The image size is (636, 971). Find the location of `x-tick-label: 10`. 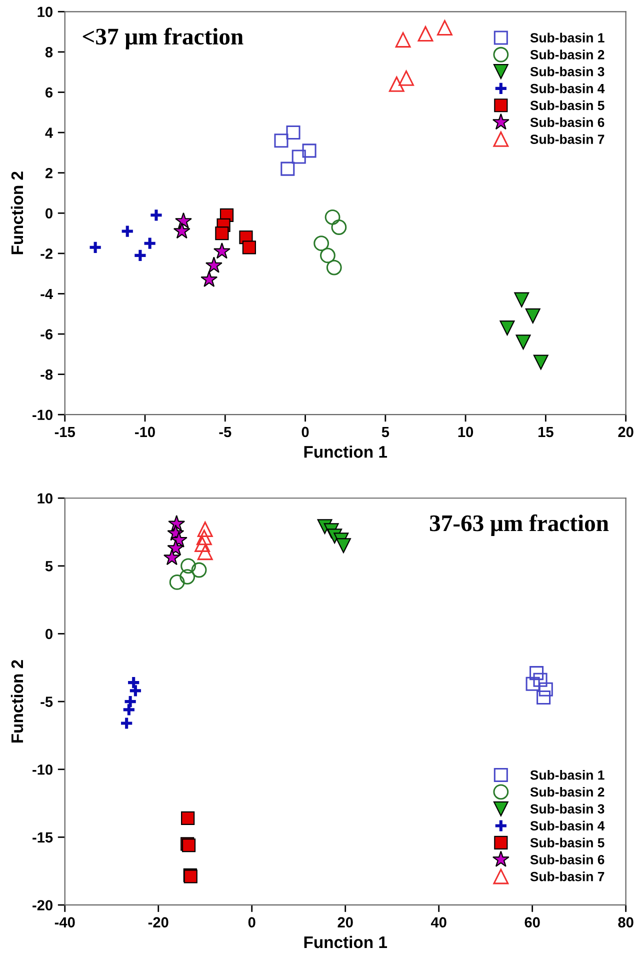

x-tick-label: 10 is located at coordinates (466, 432).